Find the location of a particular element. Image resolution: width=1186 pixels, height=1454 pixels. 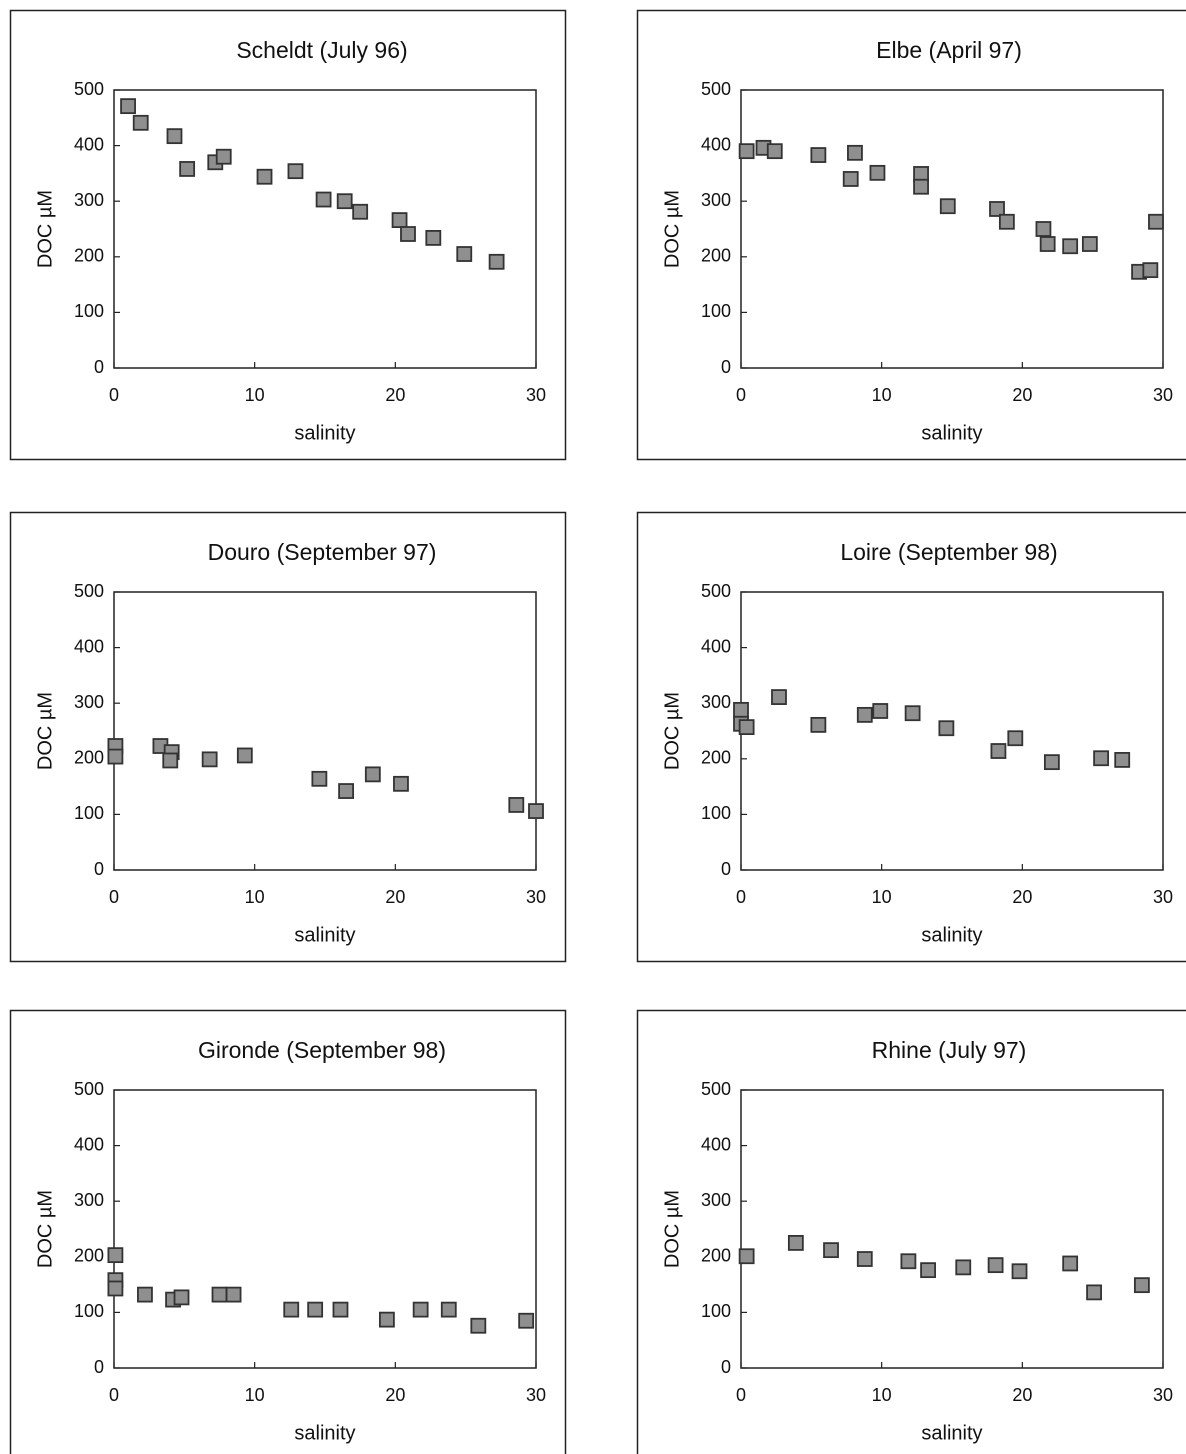

chart-title: Scheldt (July 96) is located at coordinates (321, 50).